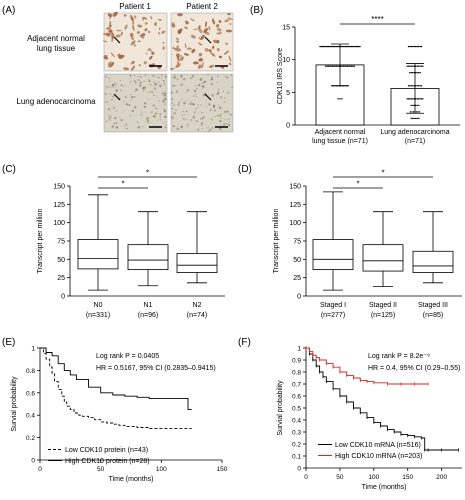  I want to click on row-label-normal-line1: Adjacent normal, so click(56, 38).